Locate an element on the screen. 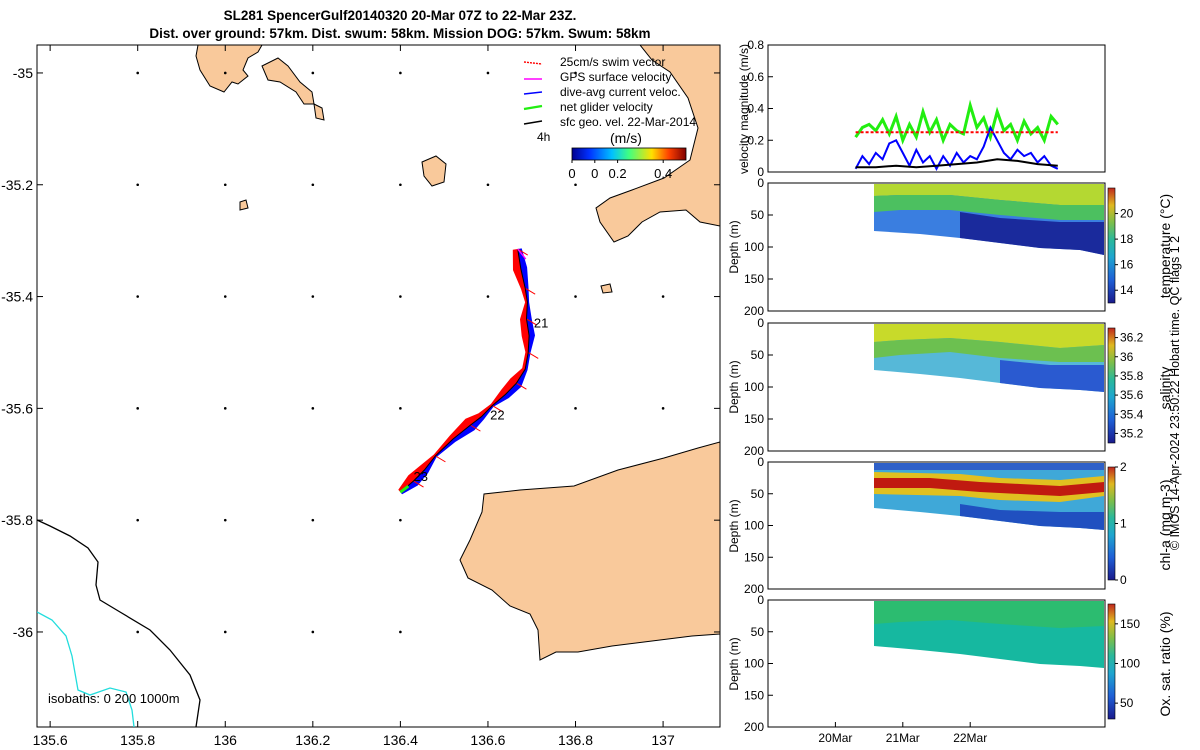  velocity-axis-ticks: 0 0.2 0.4 0.6 0.8 is located at coordinates (760, 108).